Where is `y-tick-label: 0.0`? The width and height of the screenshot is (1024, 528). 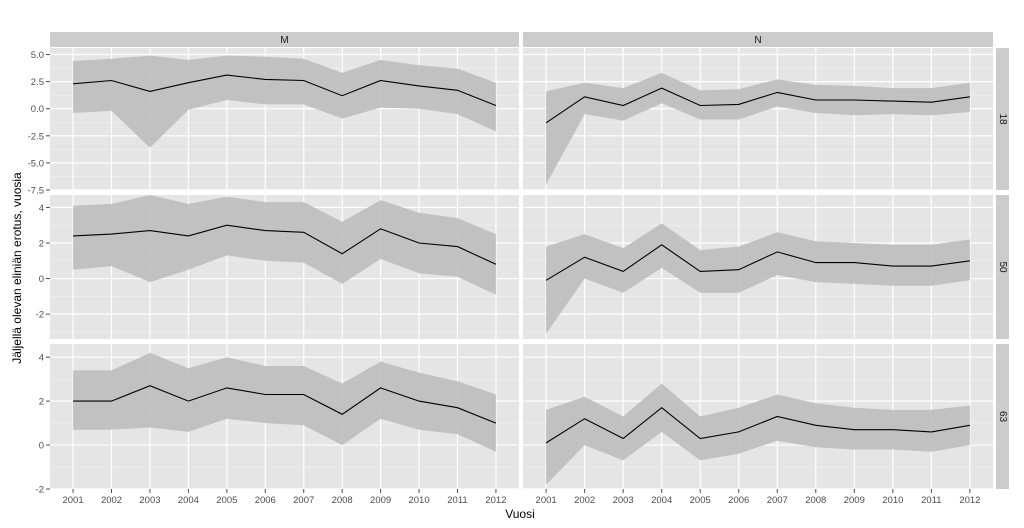 y-tick-label: 0.0 is located at coordinates (37, 109).